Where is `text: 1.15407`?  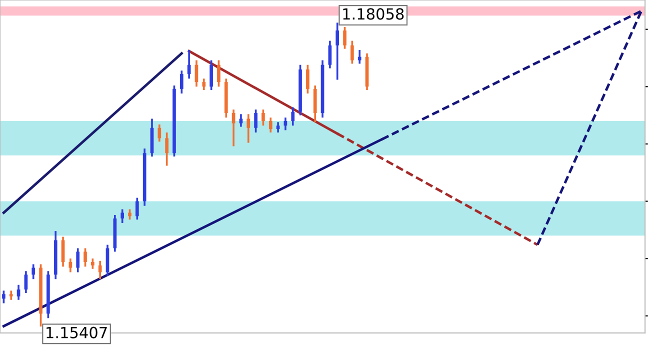 text: 1.15407 is located at coordinates (76, 332).